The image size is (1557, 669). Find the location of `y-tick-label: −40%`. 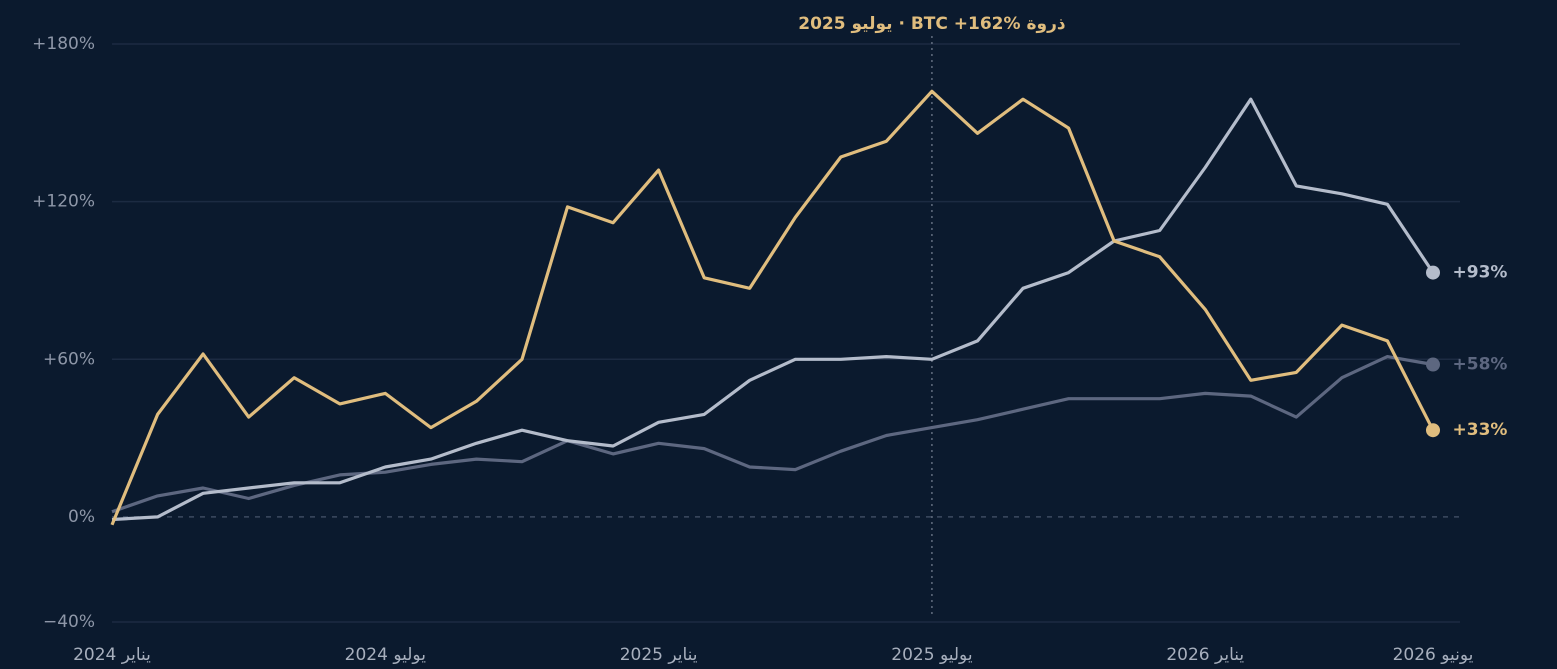

y-tick-label: −40% is located at coordinates (69, 622).